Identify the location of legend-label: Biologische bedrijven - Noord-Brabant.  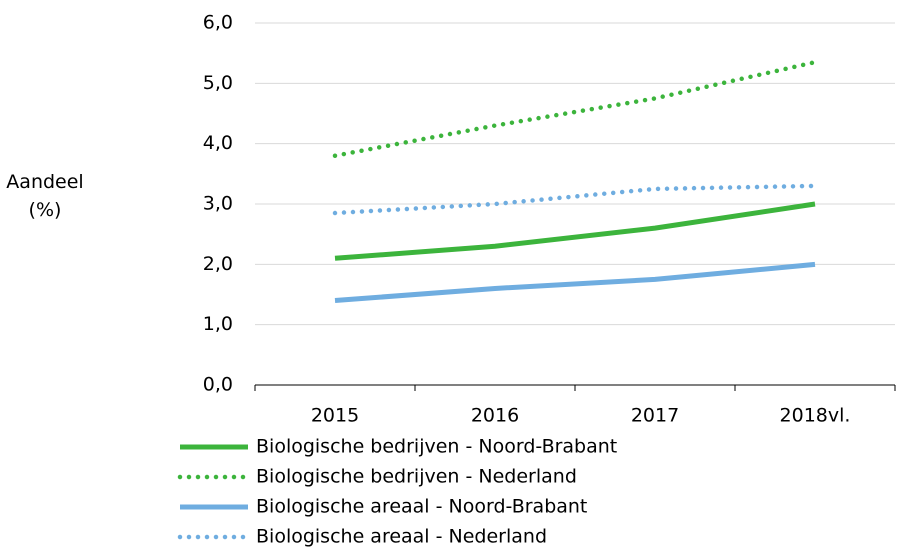
(436, 447).